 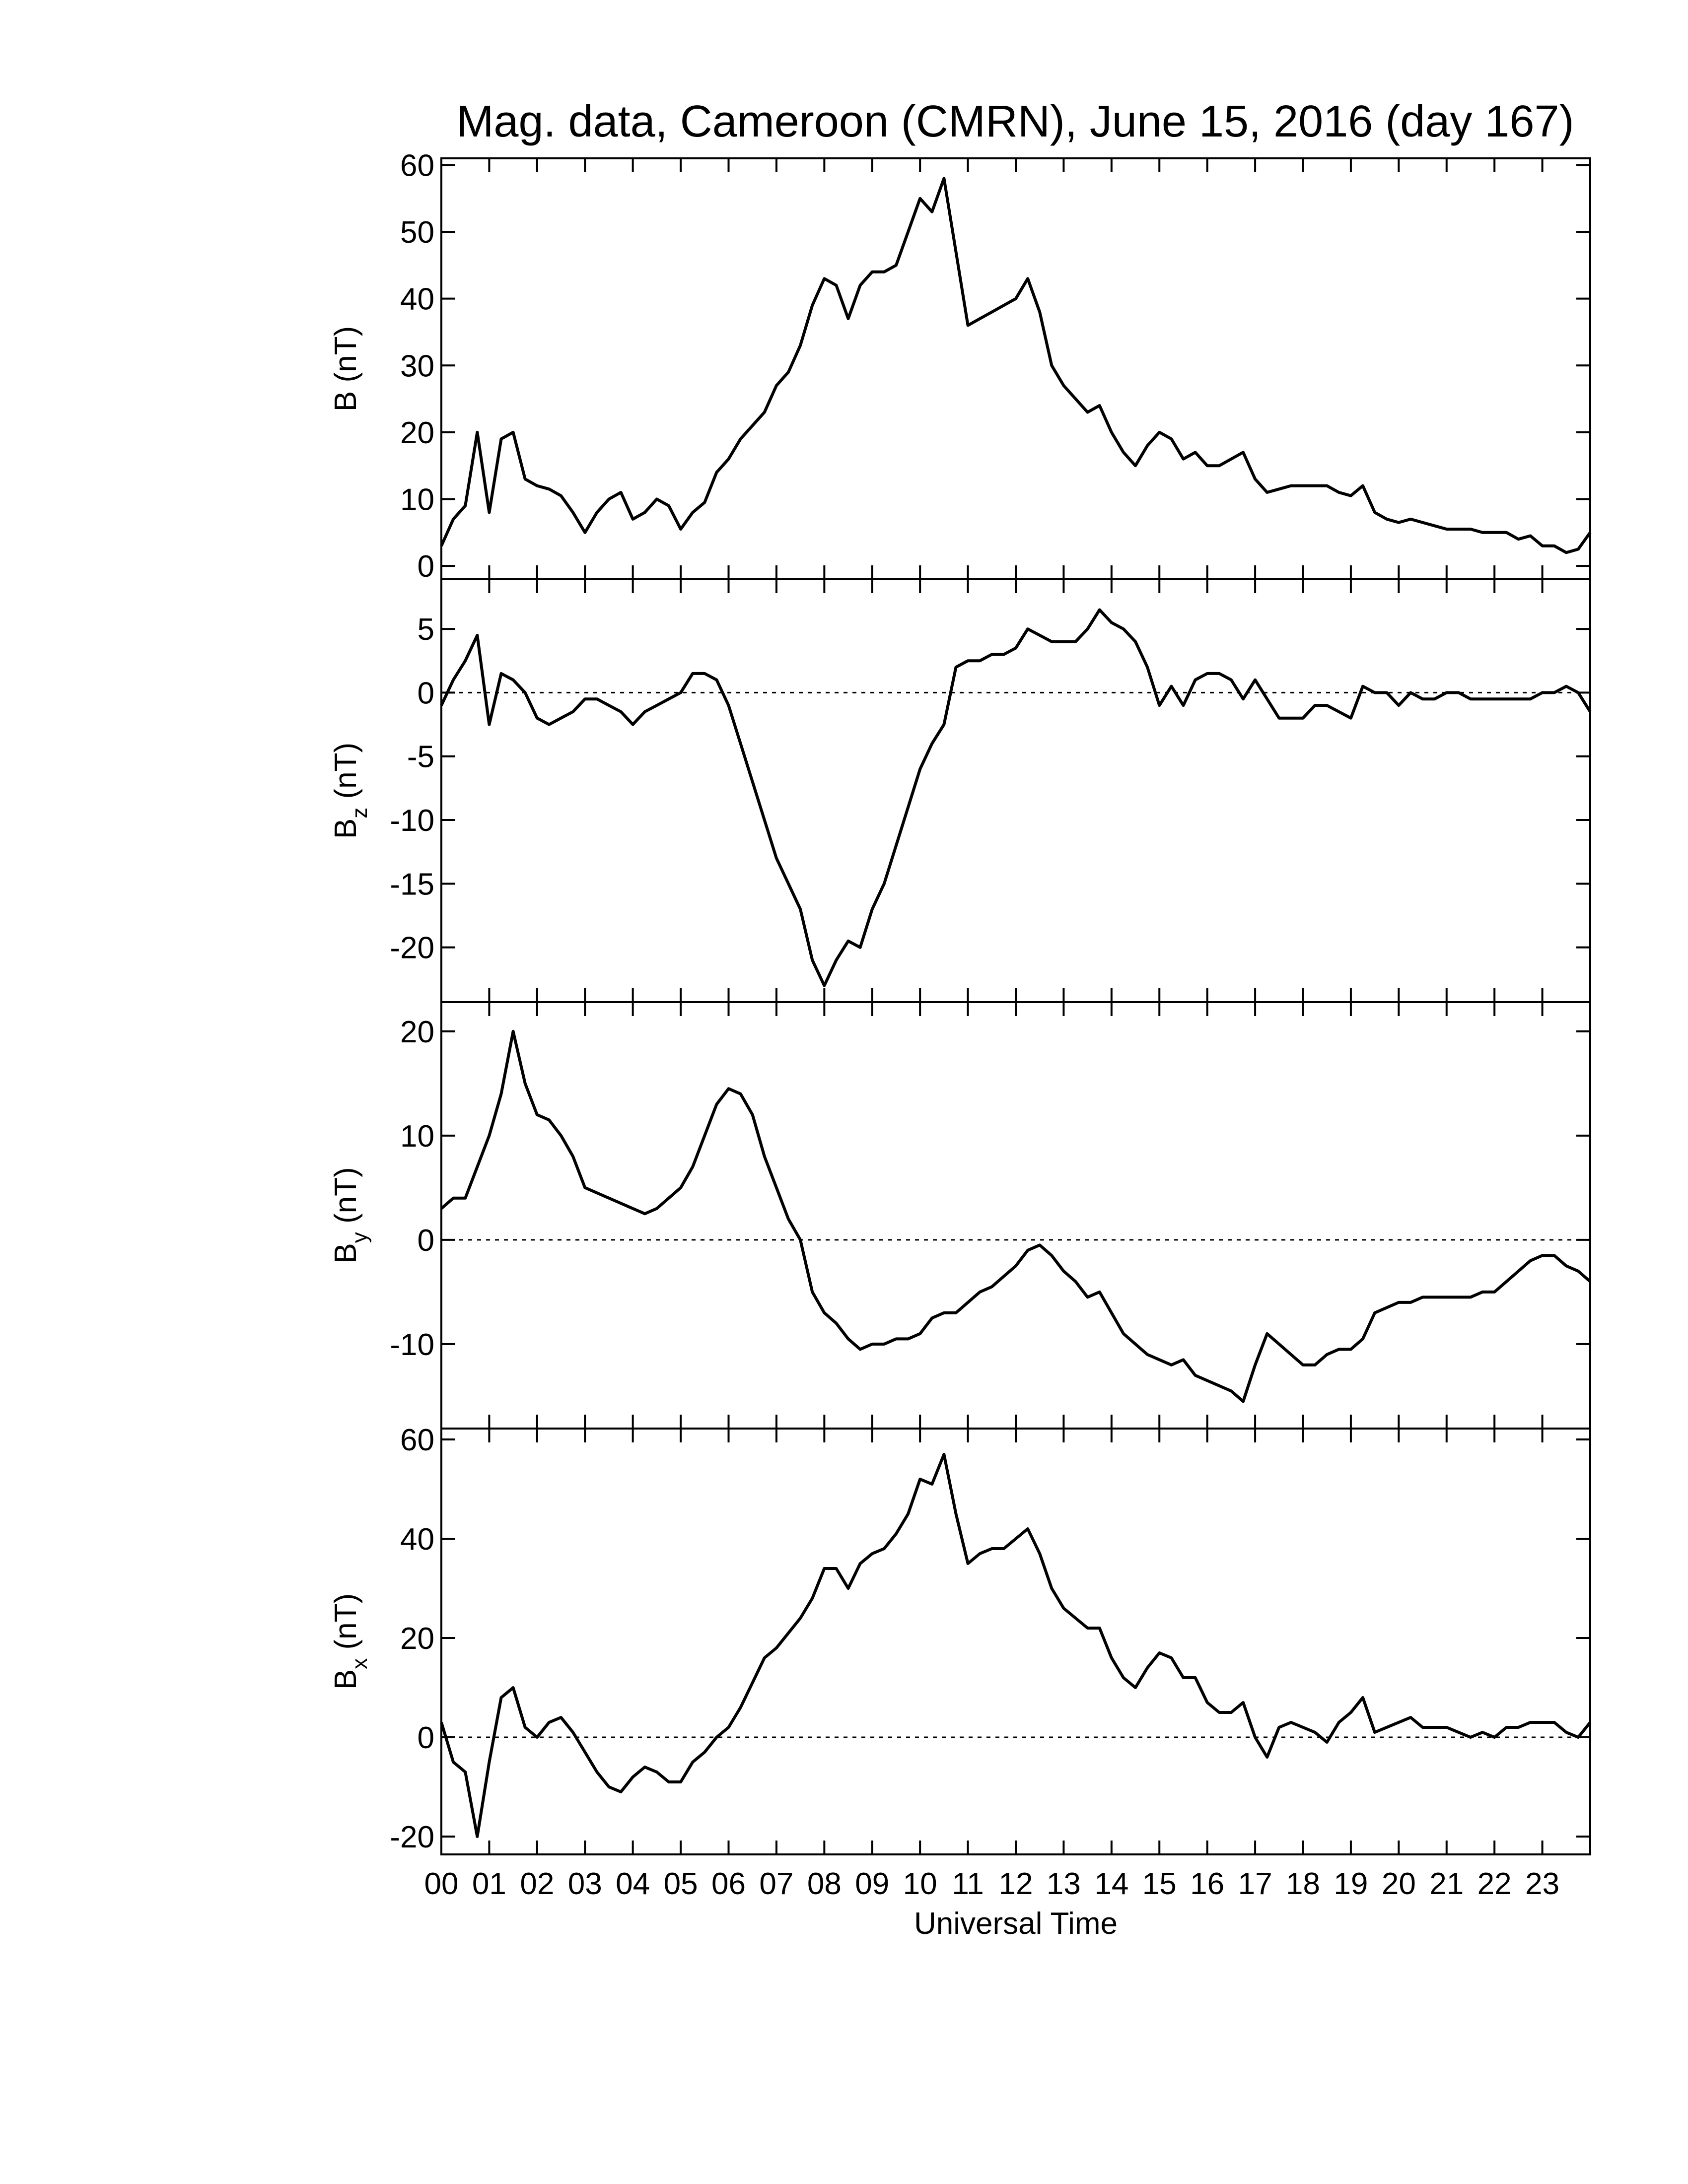 What do you see at coordinates (728, 1884) in the screenshot?
I see `x-tick-label: 06` at bounding box center [728, 1884].